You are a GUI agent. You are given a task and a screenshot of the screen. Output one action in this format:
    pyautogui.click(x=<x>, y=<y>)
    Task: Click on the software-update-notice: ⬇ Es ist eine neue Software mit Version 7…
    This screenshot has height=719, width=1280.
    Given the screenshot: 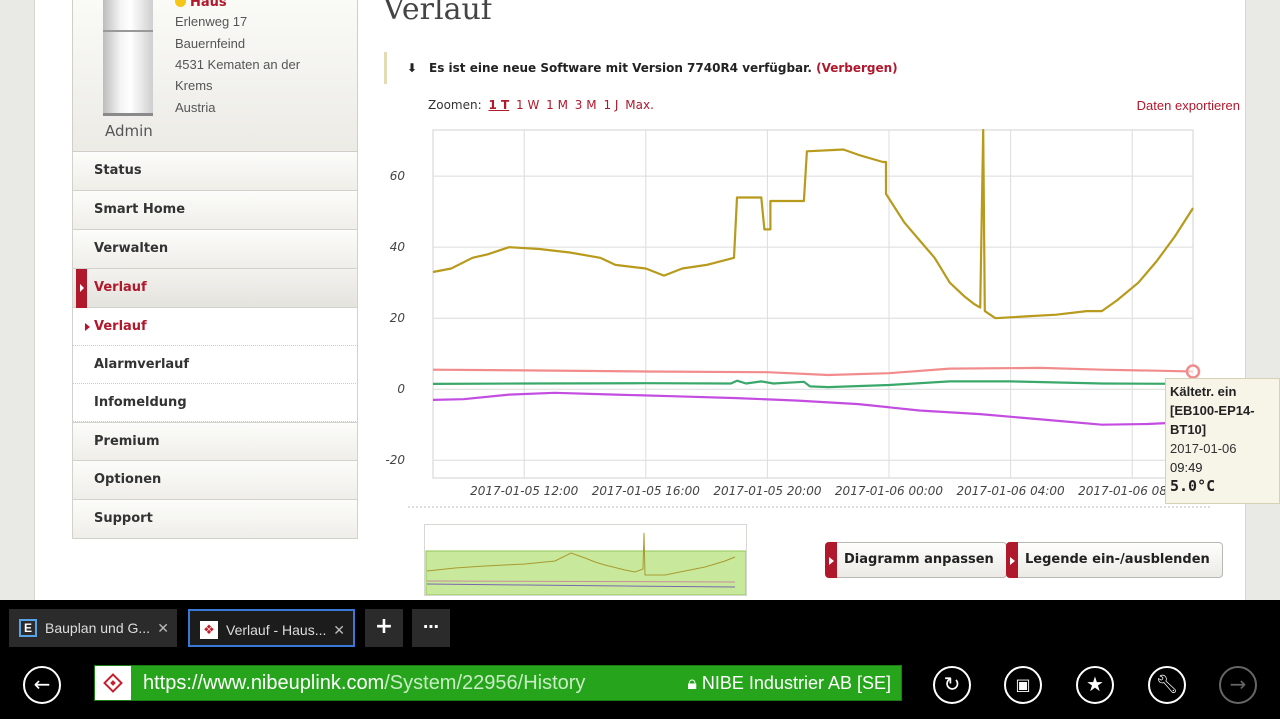 What is the action you would take?
    pyautogui.click(x=641, y=68)
    